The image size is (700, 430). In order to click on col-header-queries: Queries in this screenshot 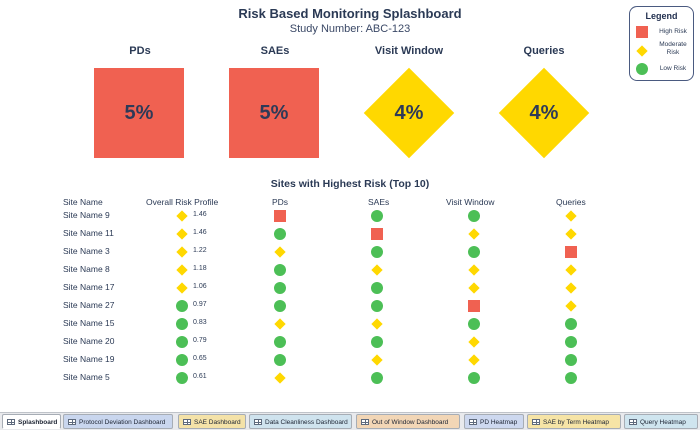, I will do `click(571, 202)`.